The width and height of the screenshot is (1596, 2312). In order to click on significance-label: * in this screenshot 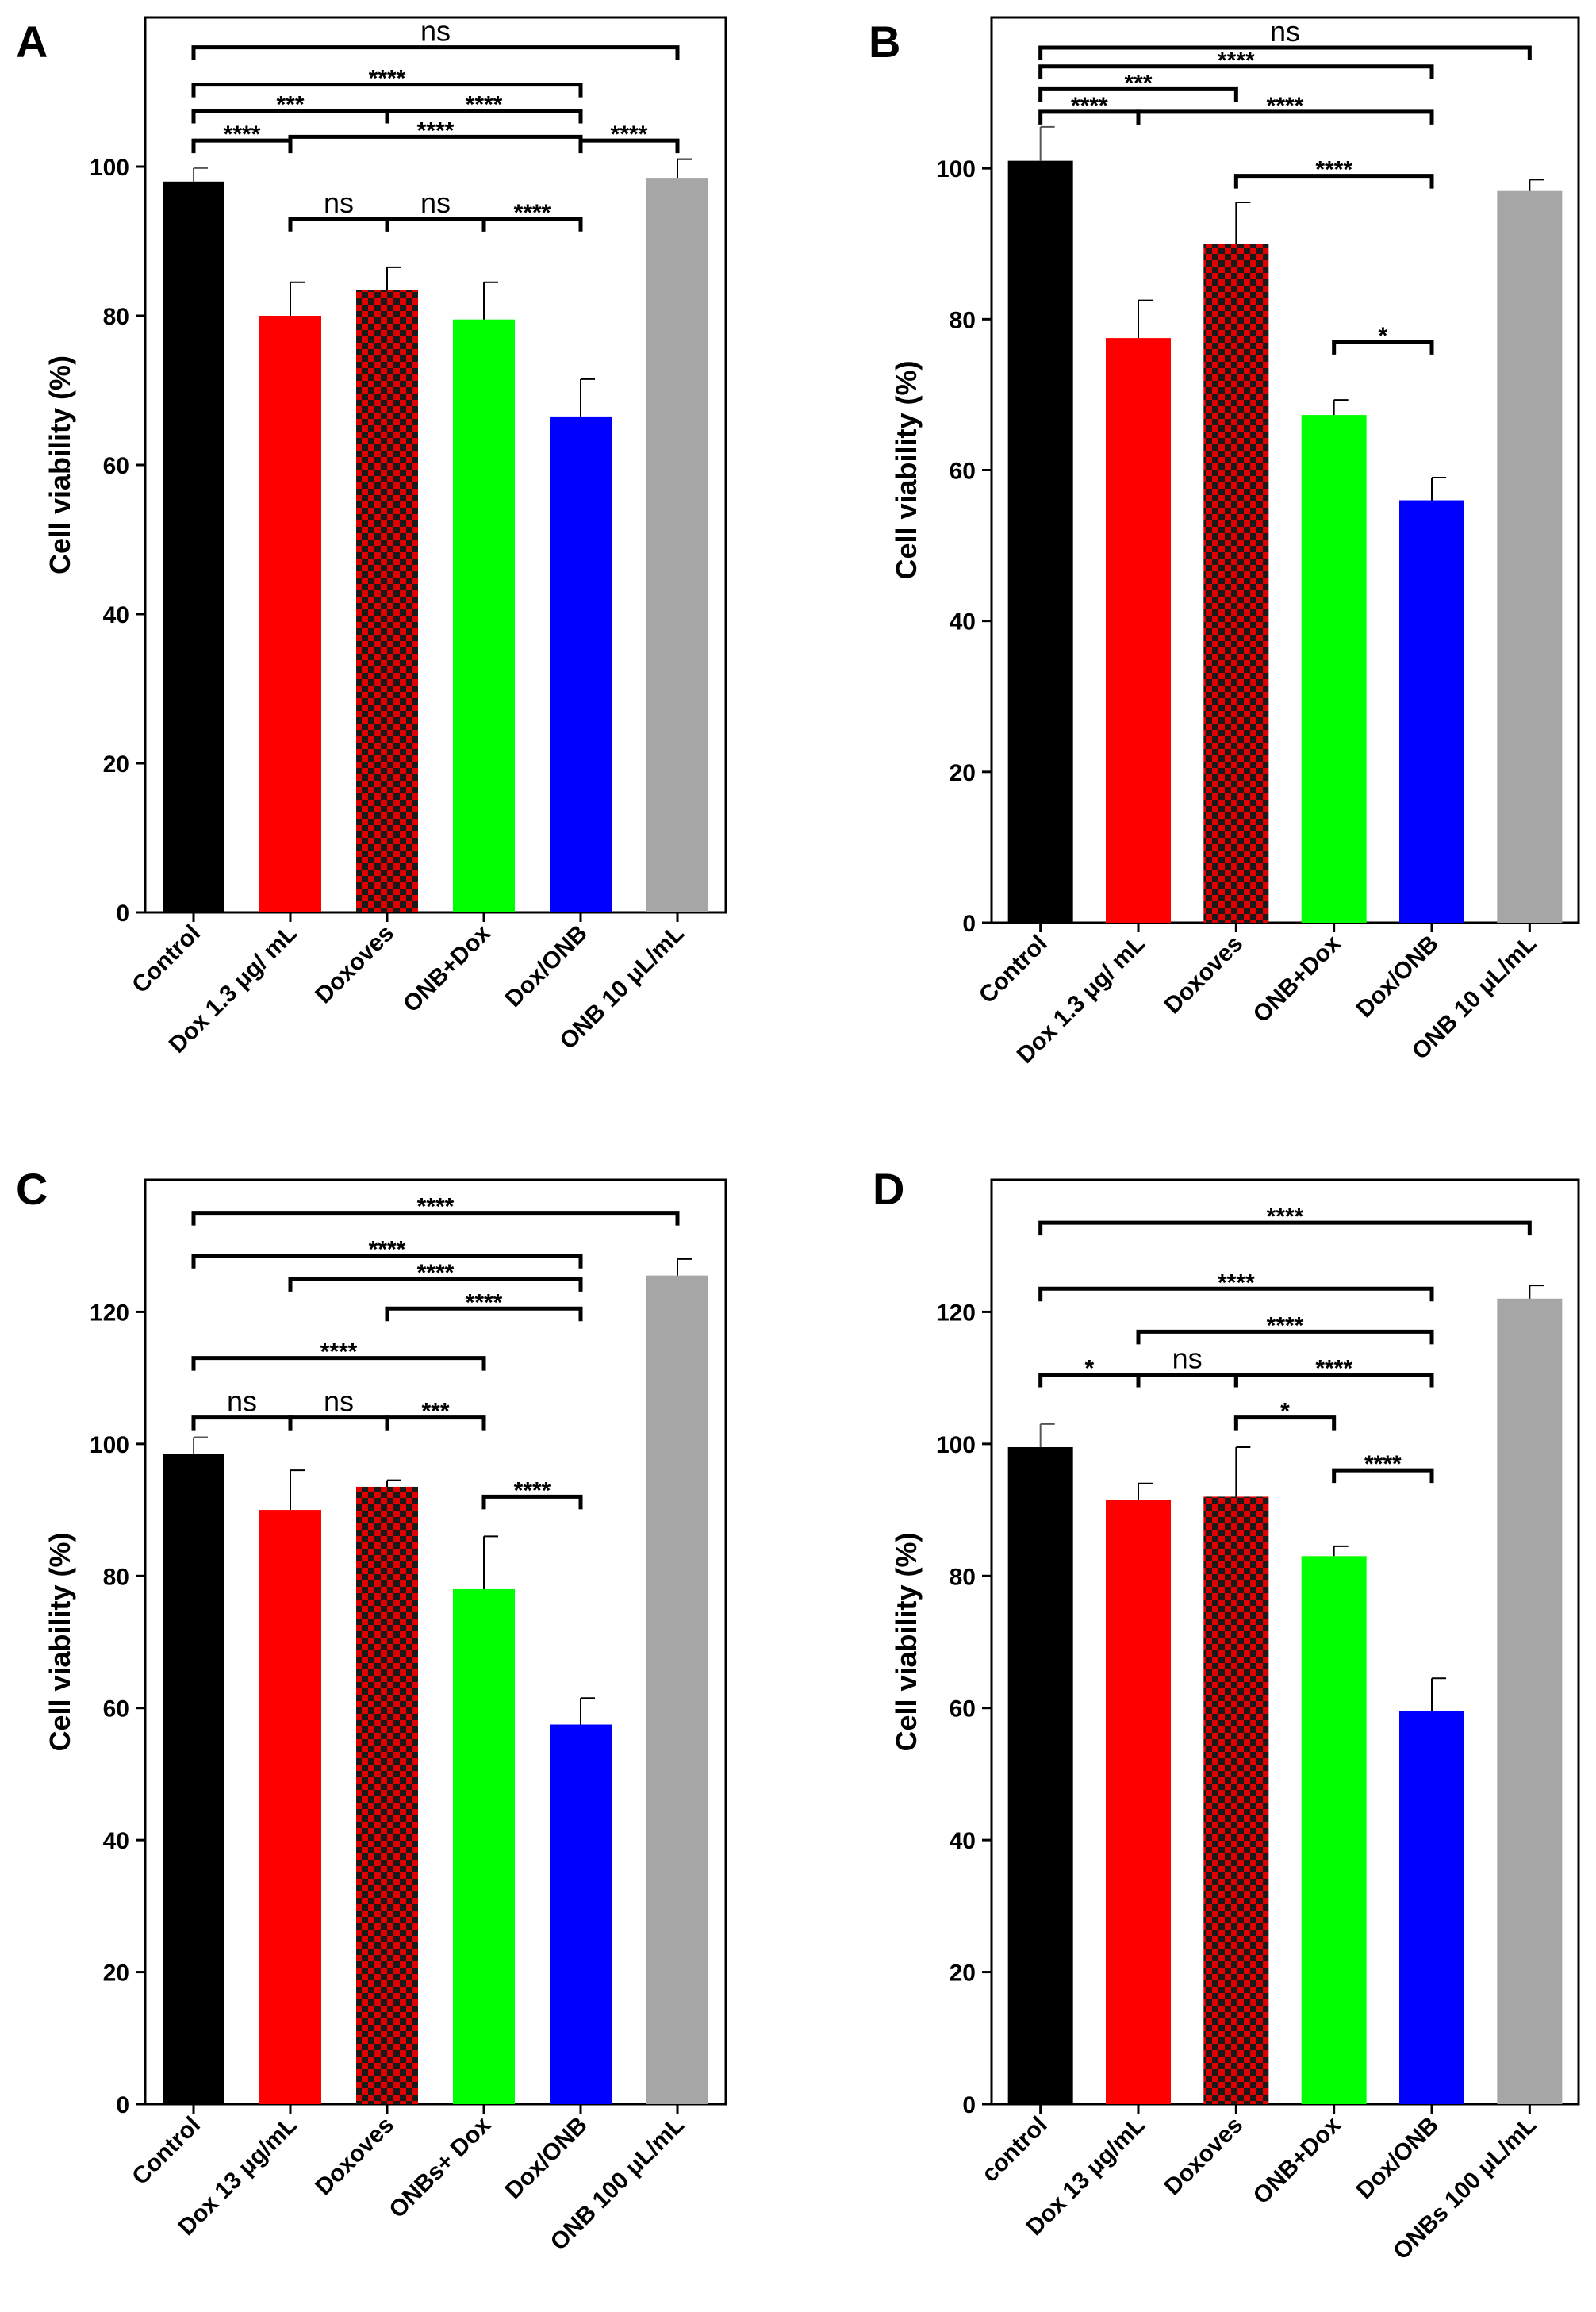, I will do `click(1089, 1368)`.